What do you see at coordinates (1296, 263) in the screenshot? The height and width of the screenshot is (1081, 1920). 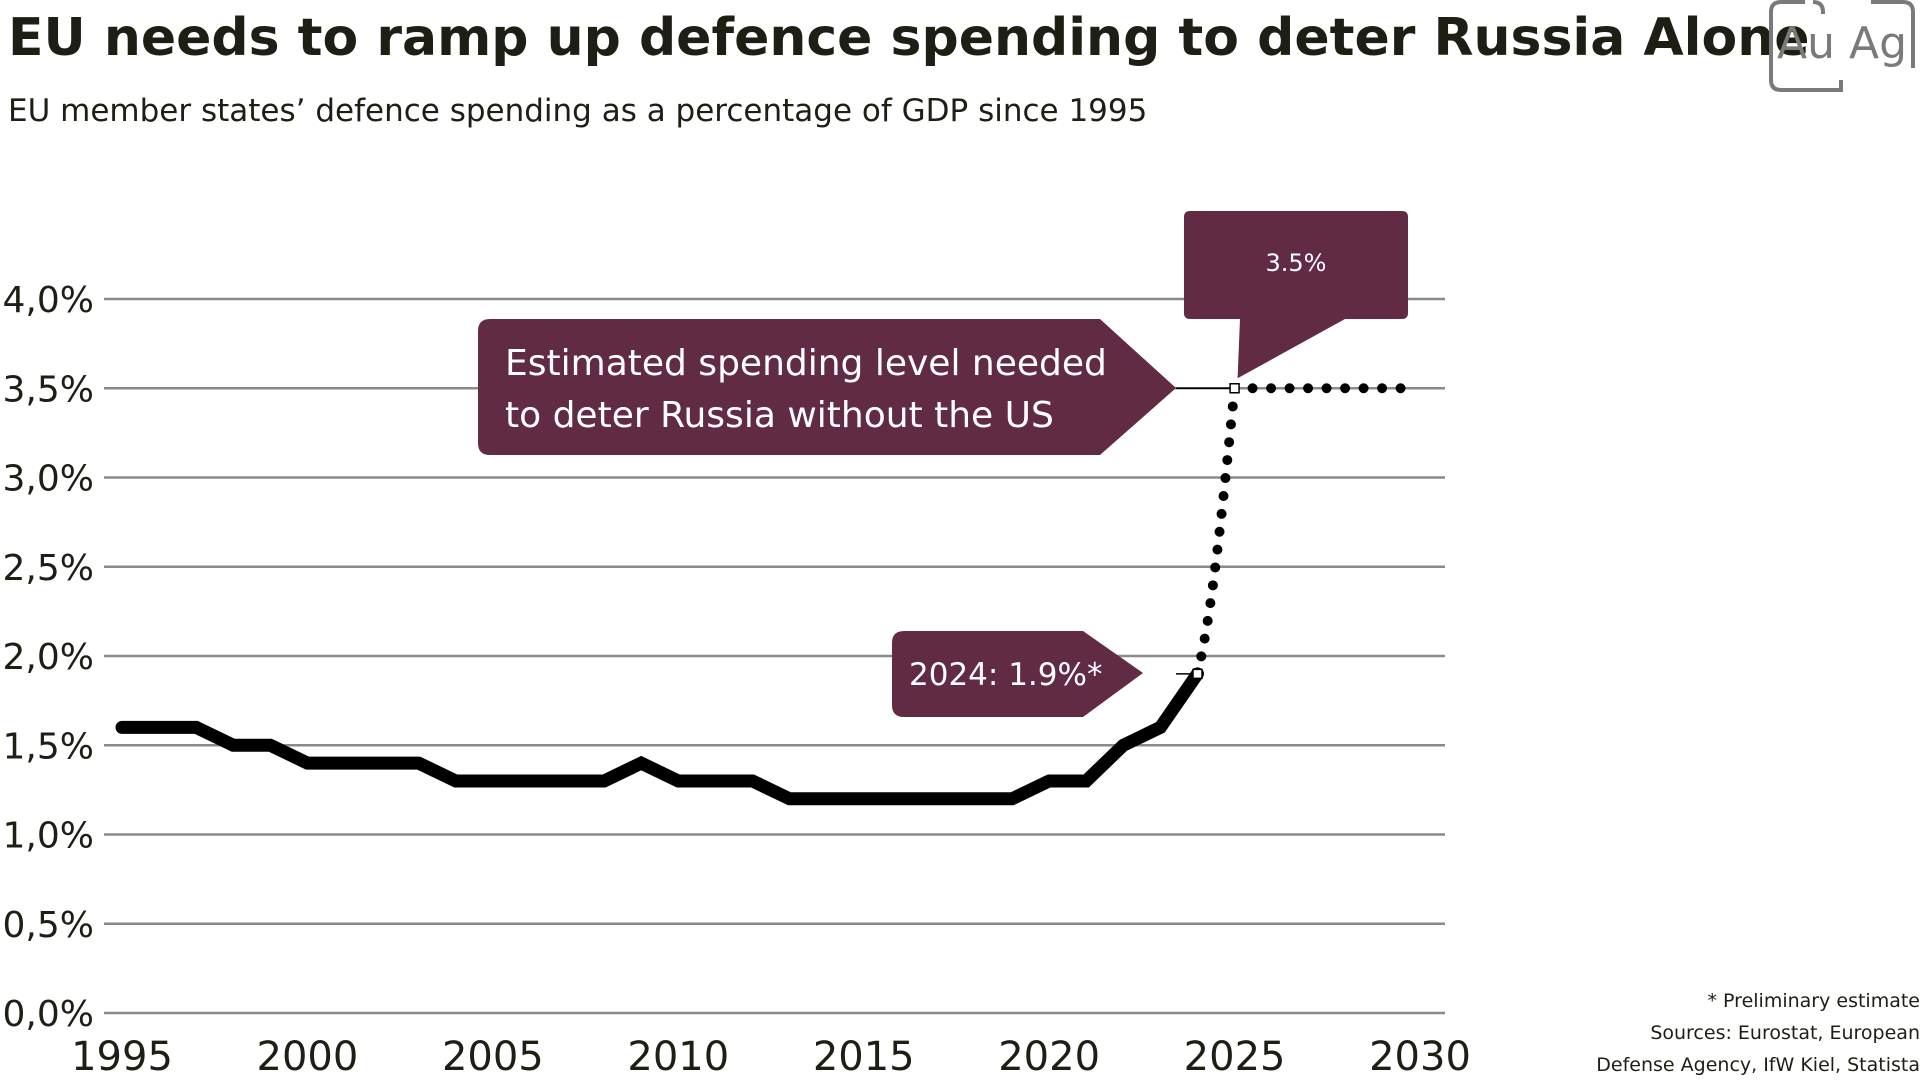 I see `callout-target-label: 3.5%` at bounding box center [1296, 263].